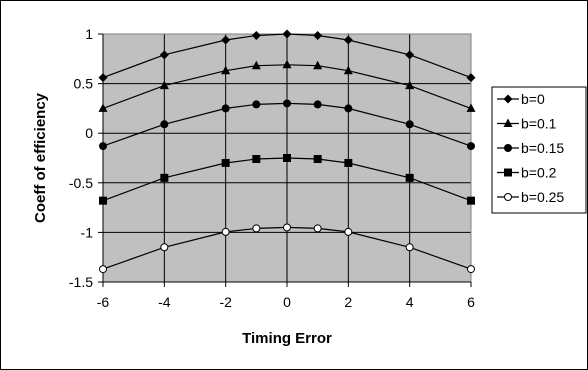  What do you see at coordinates (164, 302) in the screenshot?
I see `x-tick-label: -4` at bounding box center [164, 302].